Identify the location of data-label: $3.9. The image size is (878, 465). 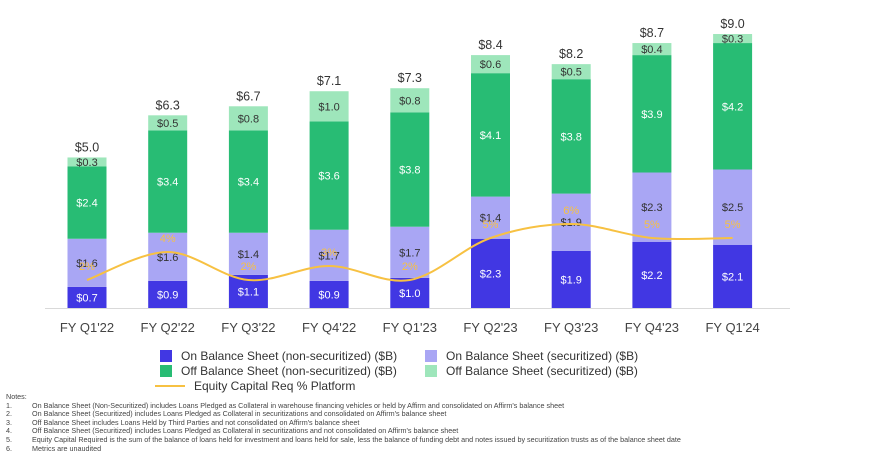
(651, 115).